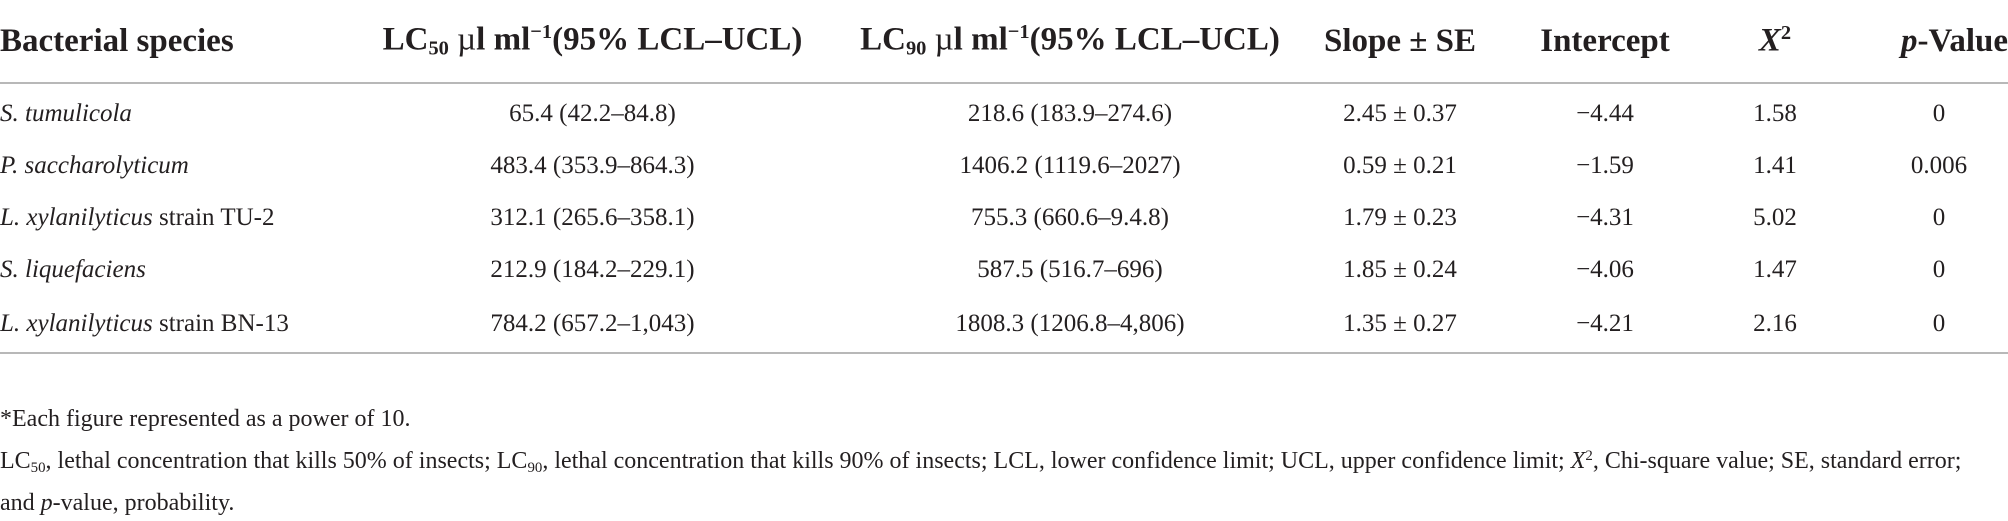 Image resolution: width=2008 pixels, height=521 pixels. I want to click on cell-chi: 5.02, so click(1775, 217).